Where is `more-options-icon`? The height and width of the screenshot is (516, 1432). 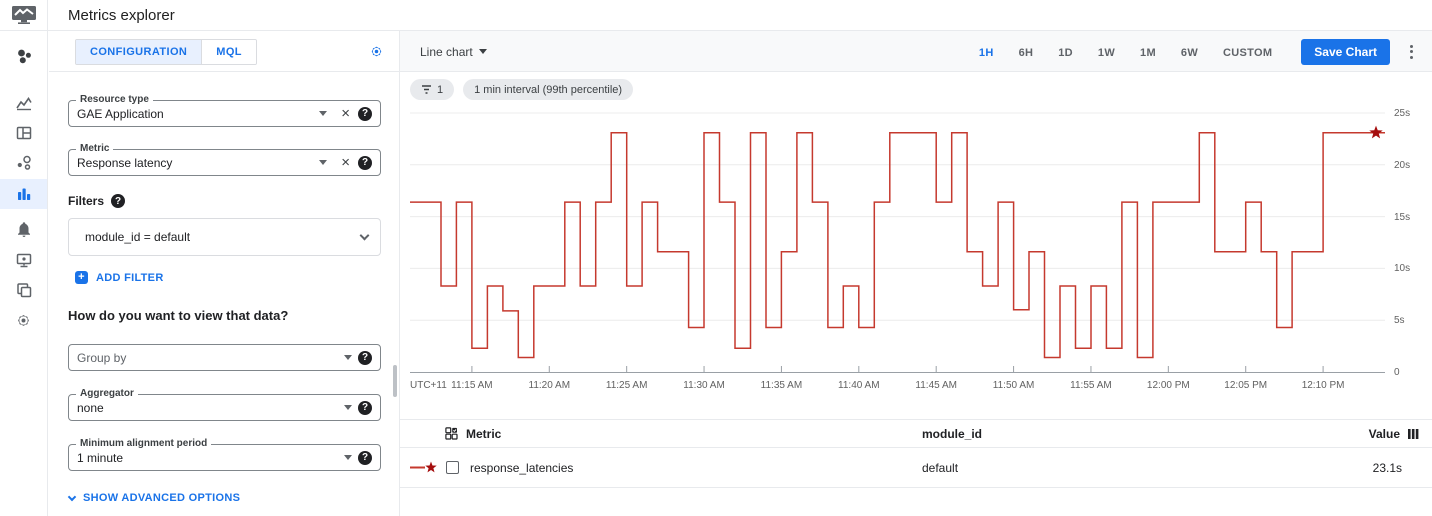
more-options-icon is located at coordinates (1411, 52).